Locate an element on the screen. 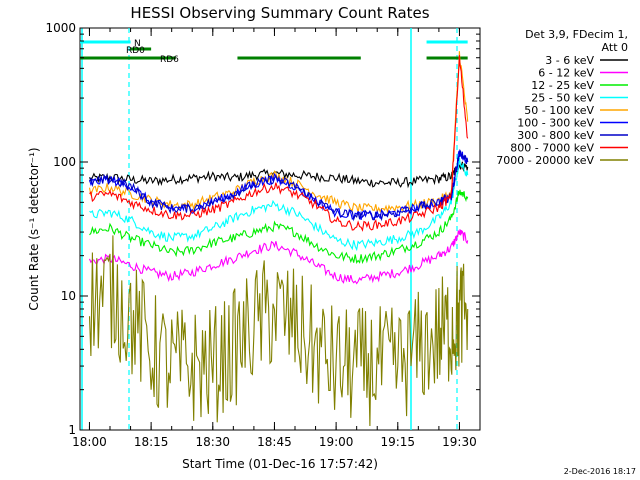 Image resolution: width=640 pixels, height=480 pixels. chart-title: HESSI Observing Summary Count Rates is located at coordinates (279, 13).